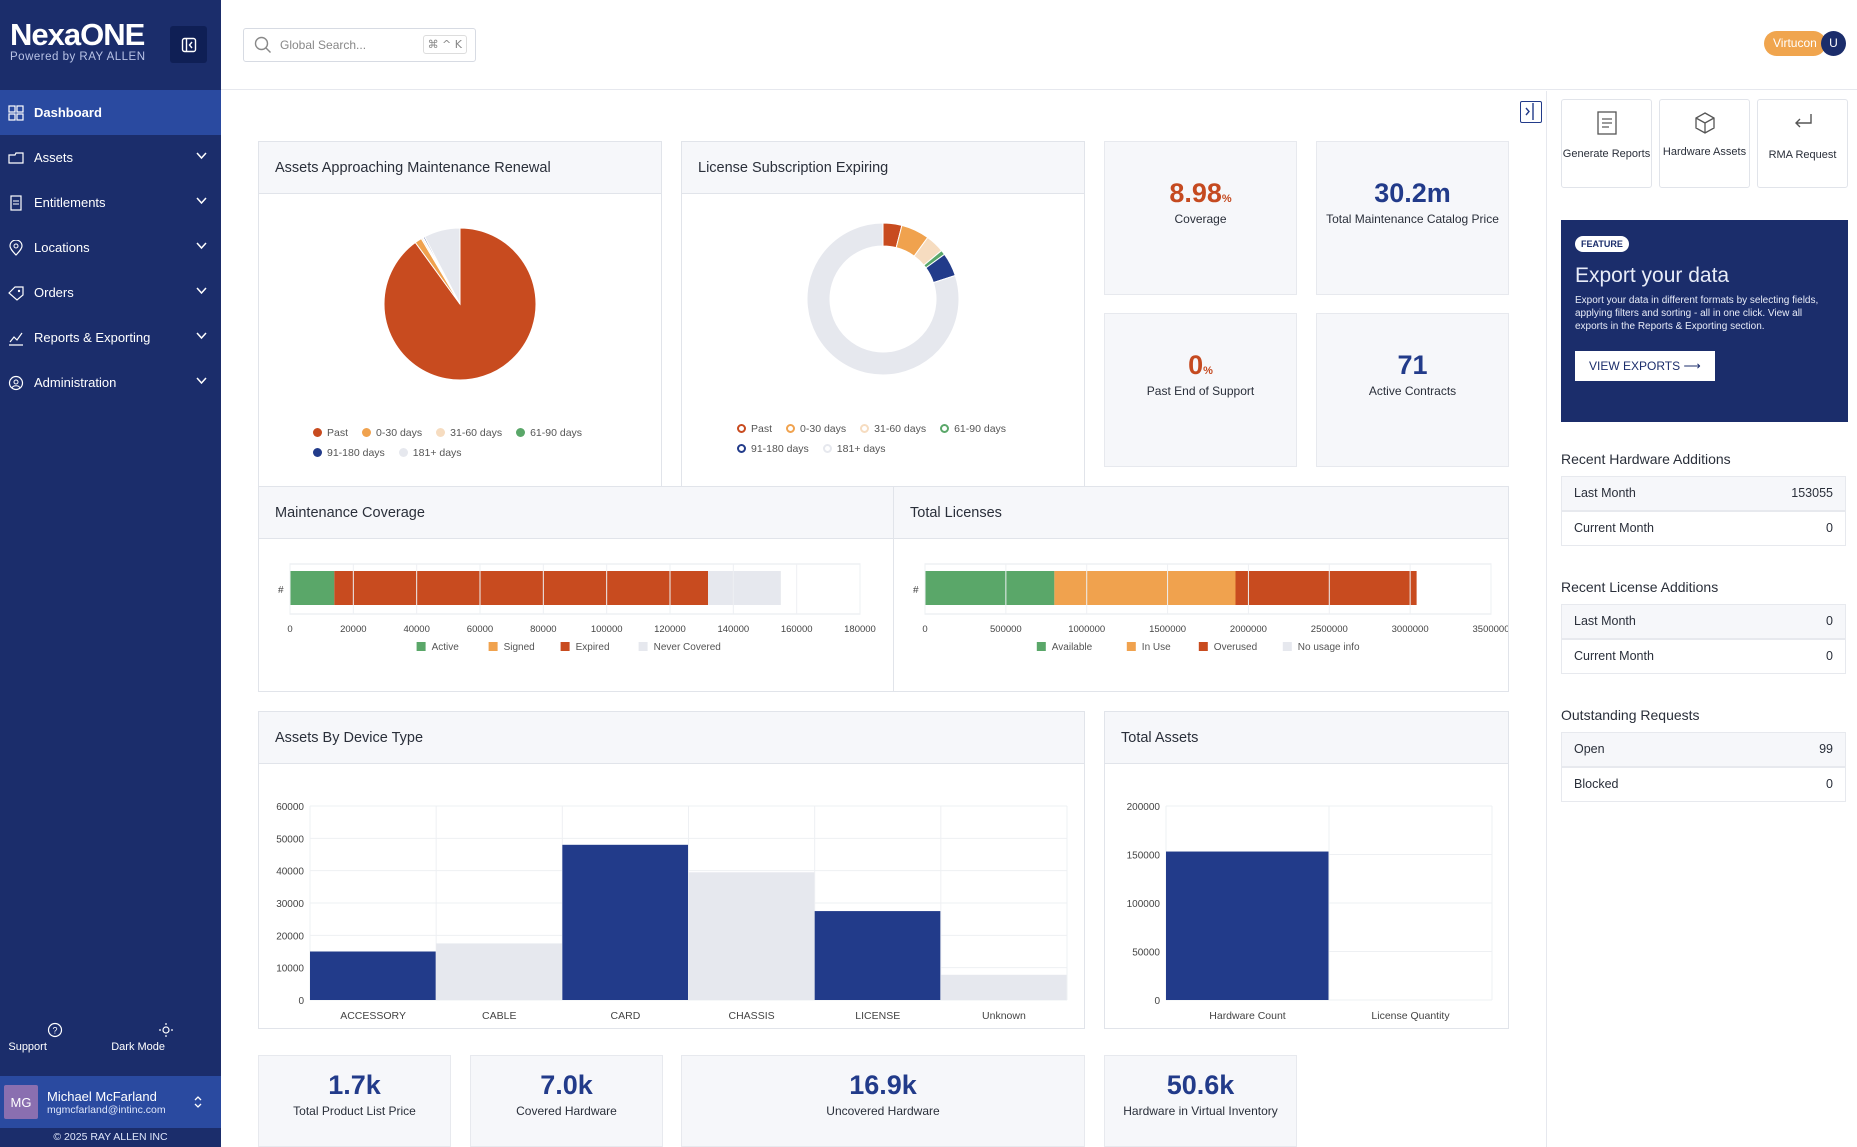 The width and height of the screenshot is (1857, 1147). Describe the element at coordinates (1606, 143) in the screenshot. I see `generate-reports-button: Generate Reports` at that location.